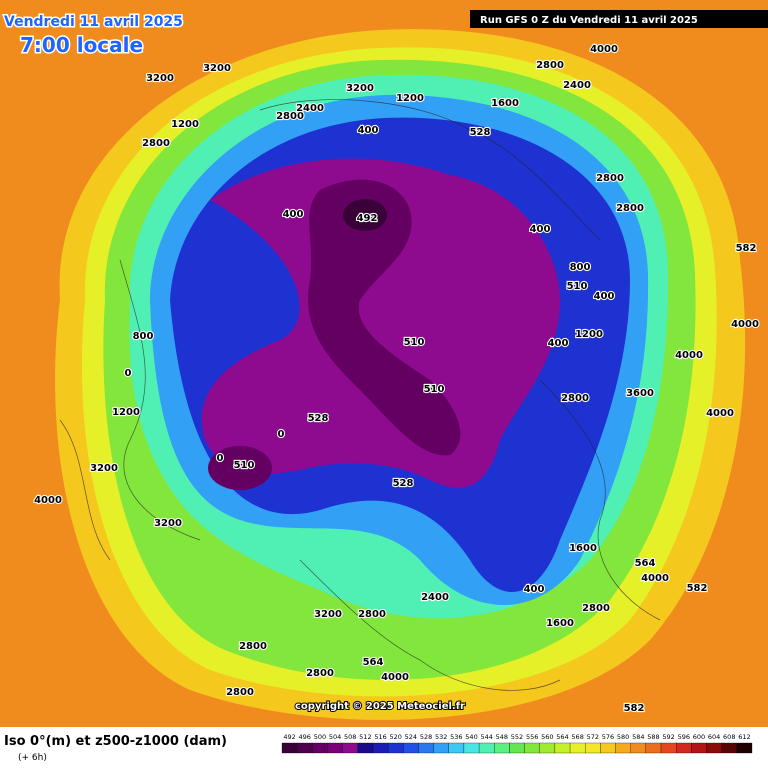  Describe the element at coordinates (441, 737) in the screenshot. I see `colorbar-label: 532` at that location.